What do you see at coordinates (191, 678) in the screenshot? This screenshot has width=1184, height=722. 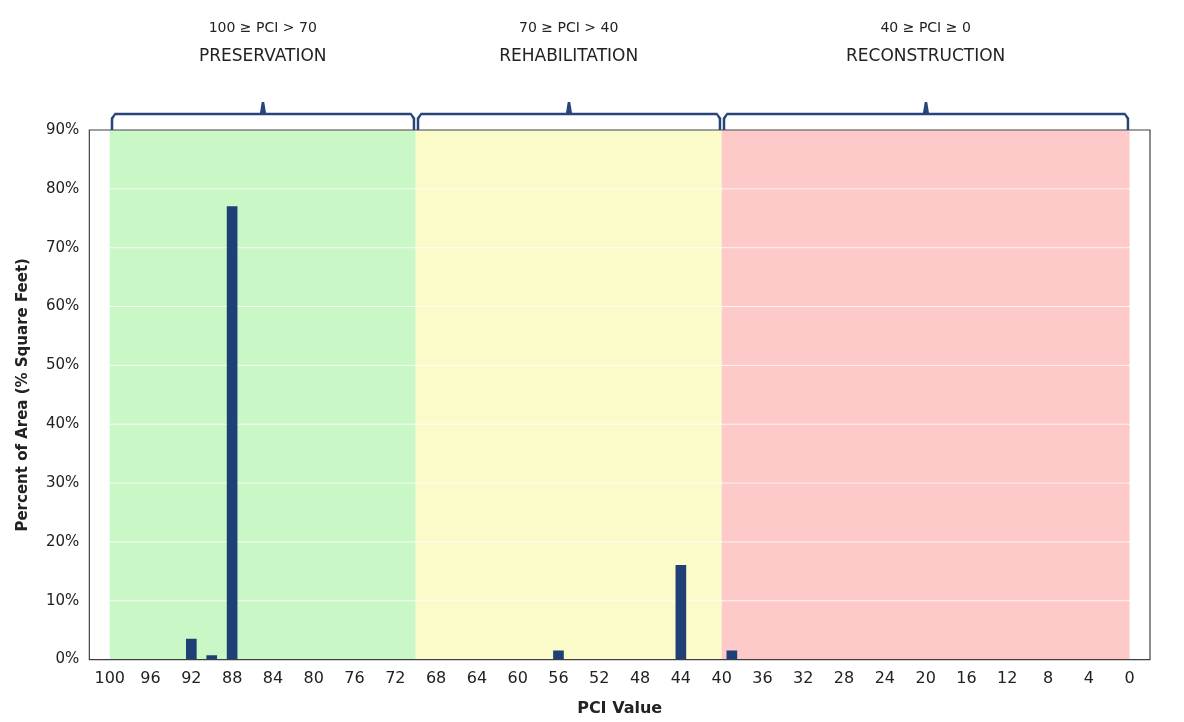 I see `x-tick-label: 92` at bounding box center [191, 678].